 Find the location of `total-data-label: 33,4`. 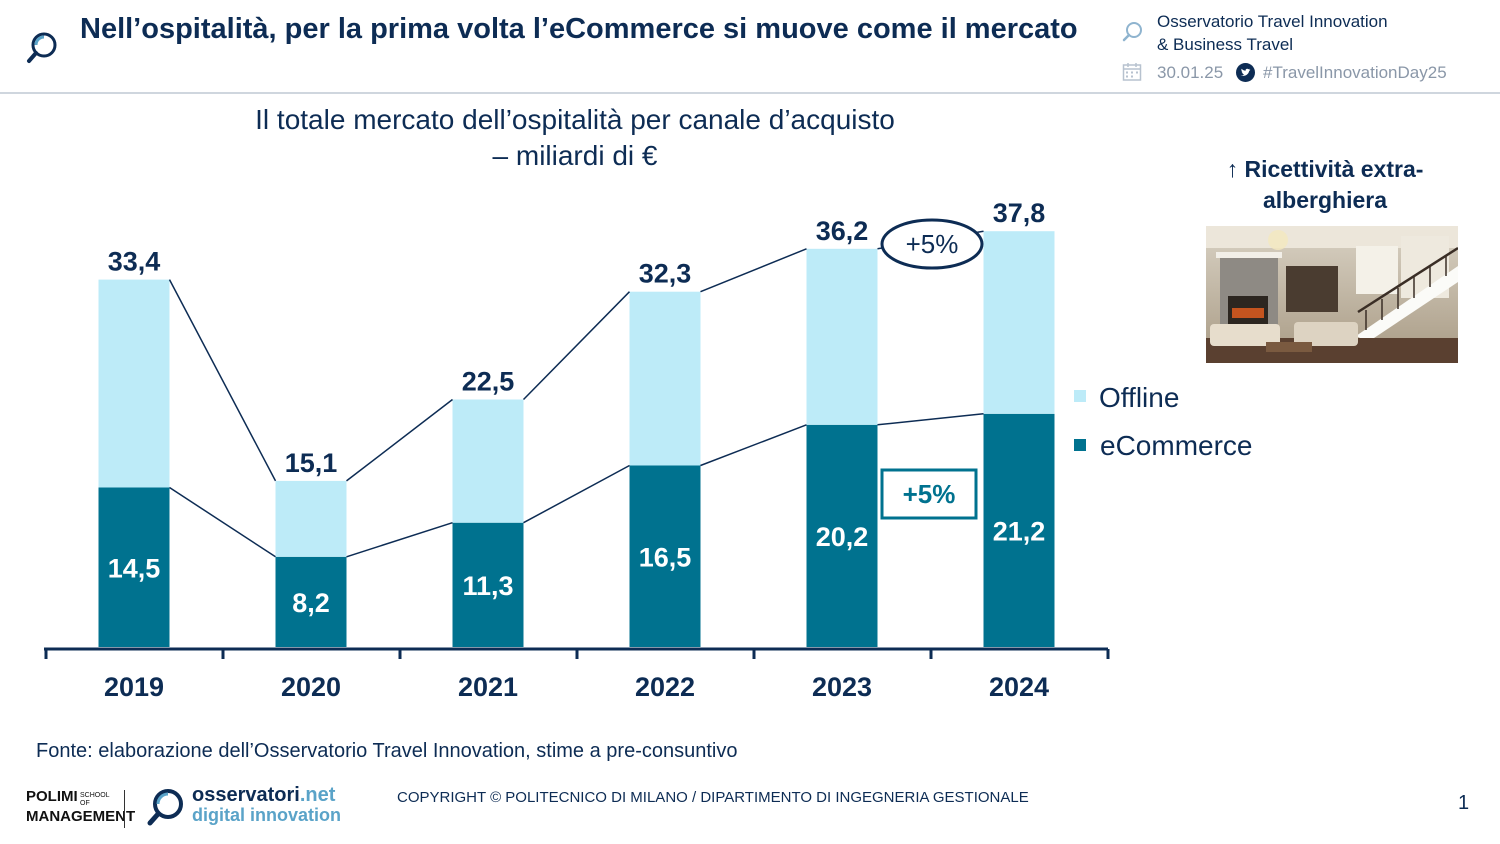

total-data-label: 33,4 is located at coordinates (134, 262).